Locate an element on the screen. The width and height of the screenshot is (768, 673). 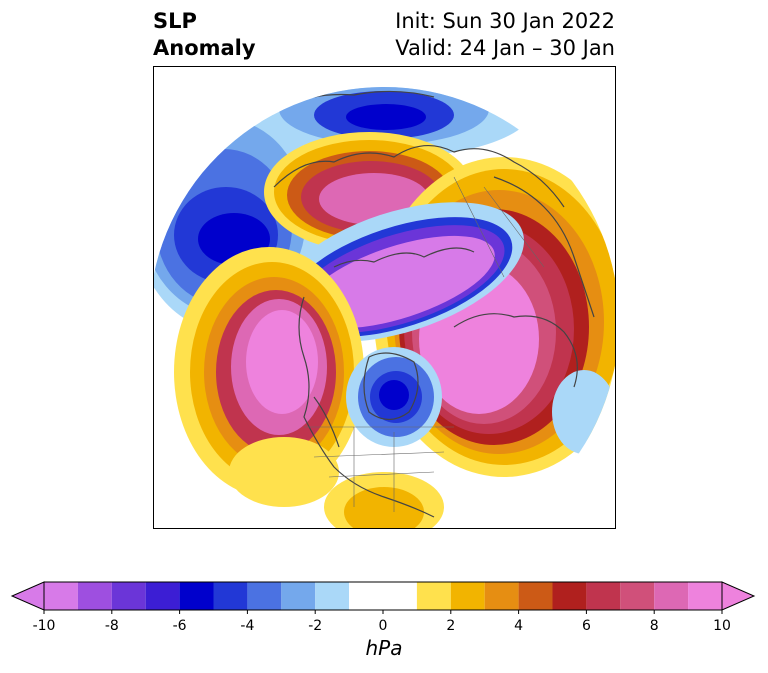
title-variable: SLP is located at coordinates (175, 21).